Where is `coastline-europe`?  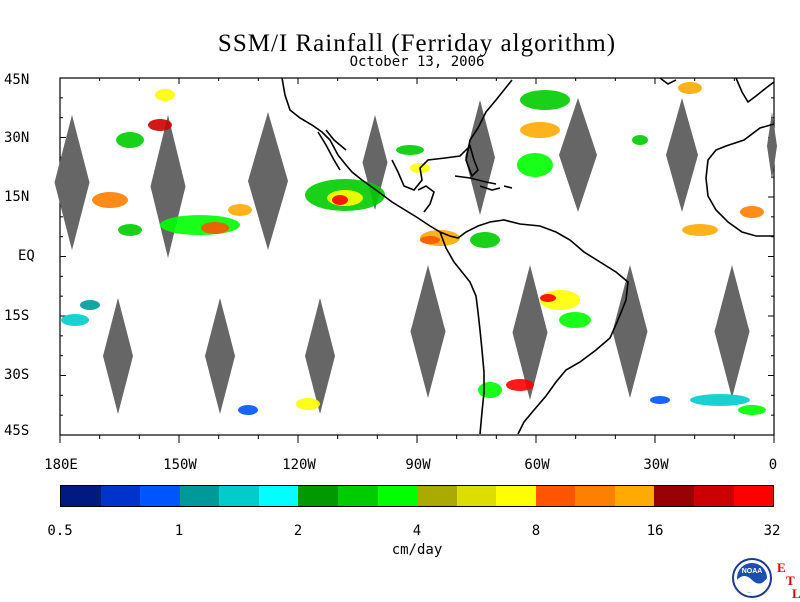 coastline-europe is located at coordinates (755, 90).